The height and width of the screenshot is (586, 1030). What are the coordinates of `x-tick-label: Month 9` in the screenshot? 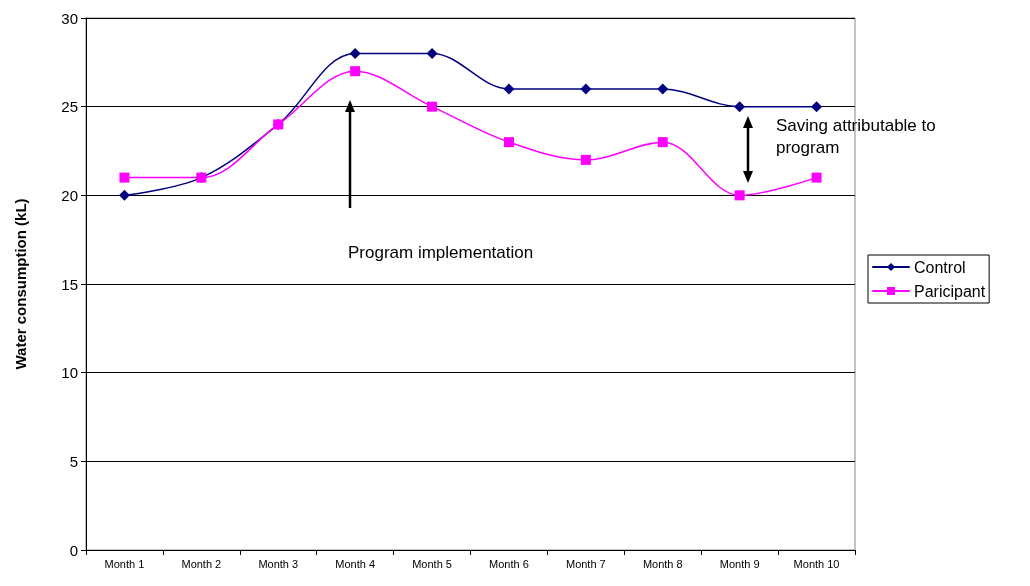 It's located at (739, 563).